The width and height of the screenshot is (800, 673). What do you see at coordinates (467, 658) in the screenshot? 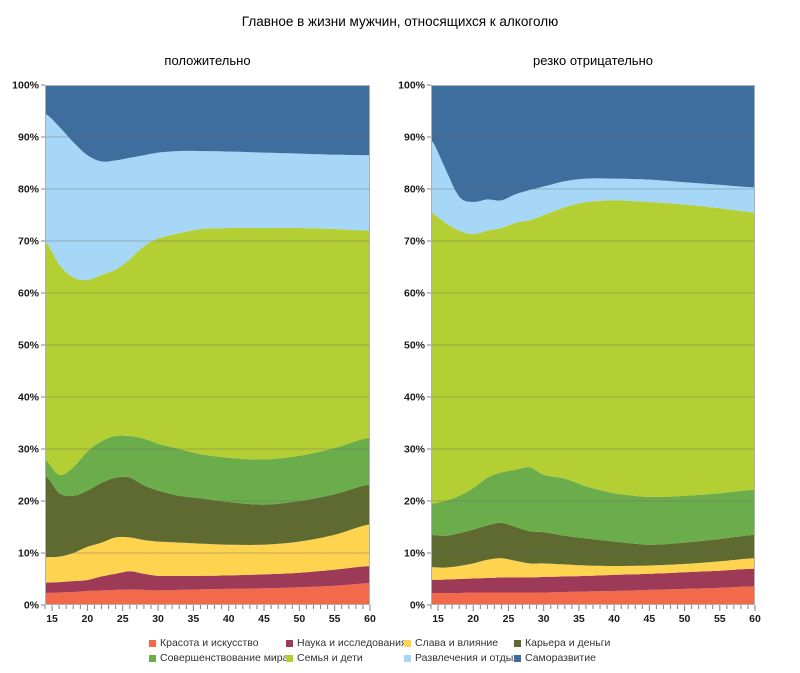
I see `legend-label: Развлечения и отдых` at bounding box center [467, 658].